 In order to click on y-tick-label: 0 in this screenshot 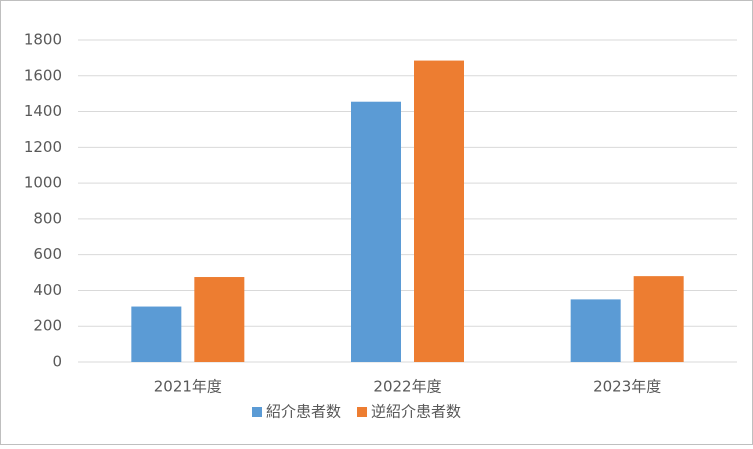, I will do `click(57, 362)`.